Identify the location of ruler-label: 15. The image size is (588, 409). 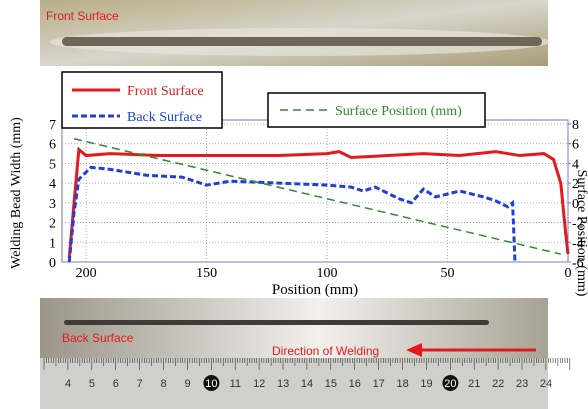
(331, 384).